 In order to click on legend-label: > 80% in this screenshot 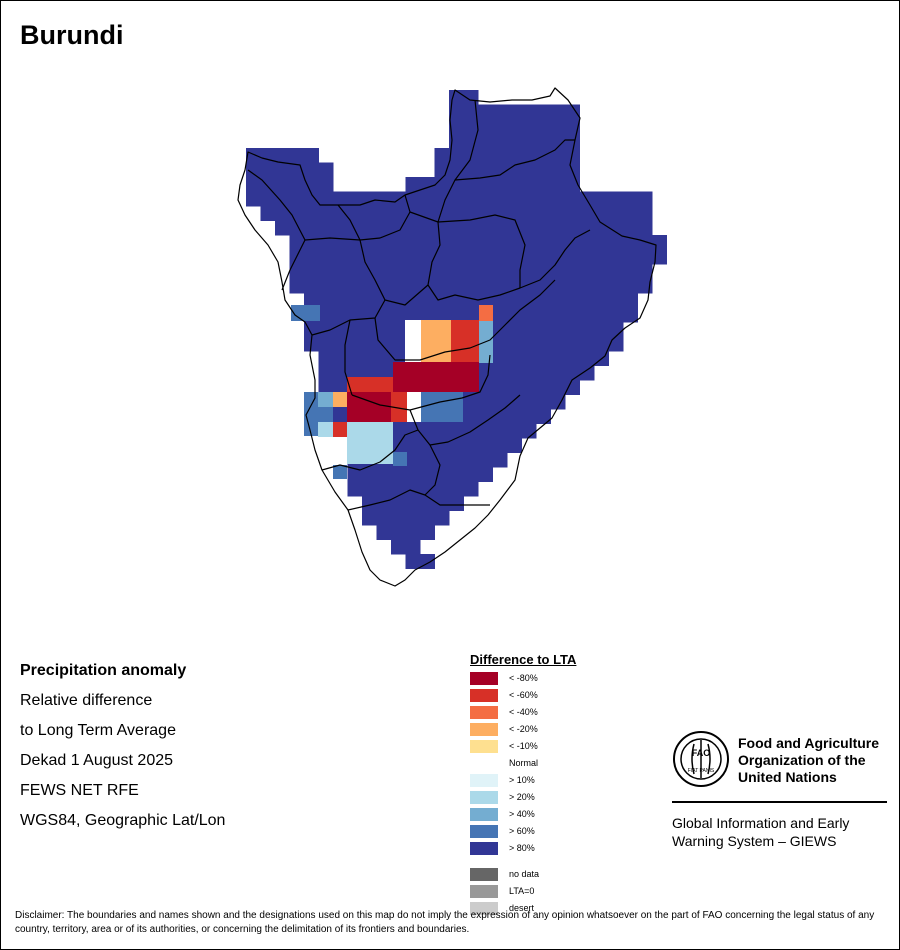, I will do `click(522, 848)`.